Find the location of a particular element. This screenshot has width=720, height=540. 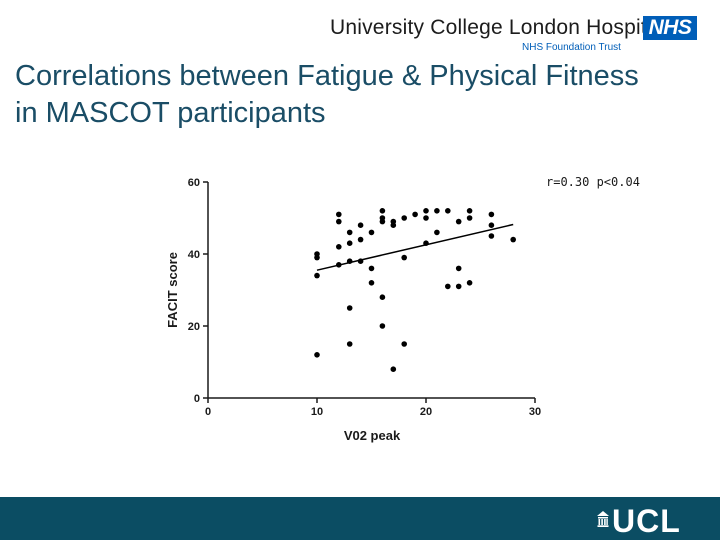

y-tick-label: 60 is located at coordinates (194, 183).